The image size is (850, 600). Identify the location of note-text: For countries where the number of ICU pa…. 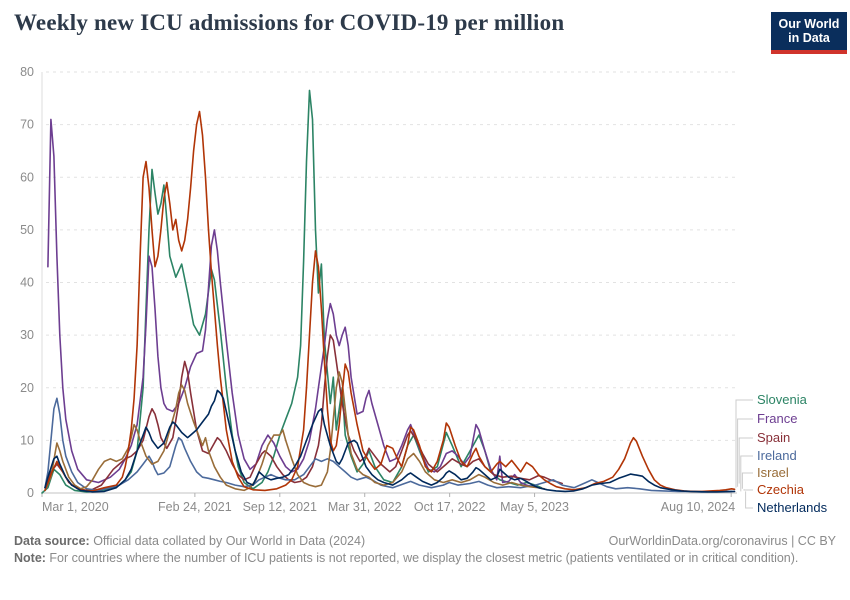
(422, 558).